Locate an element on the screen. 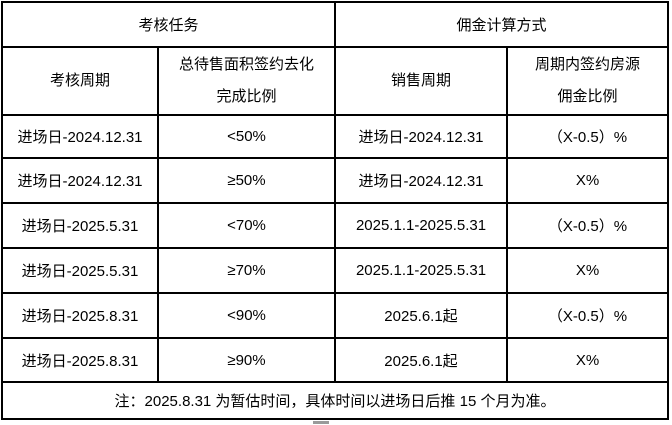 This screenshot has height=425, width=672. header-commission-method: 佣金计算方式 is located at coordinates (501, 24).